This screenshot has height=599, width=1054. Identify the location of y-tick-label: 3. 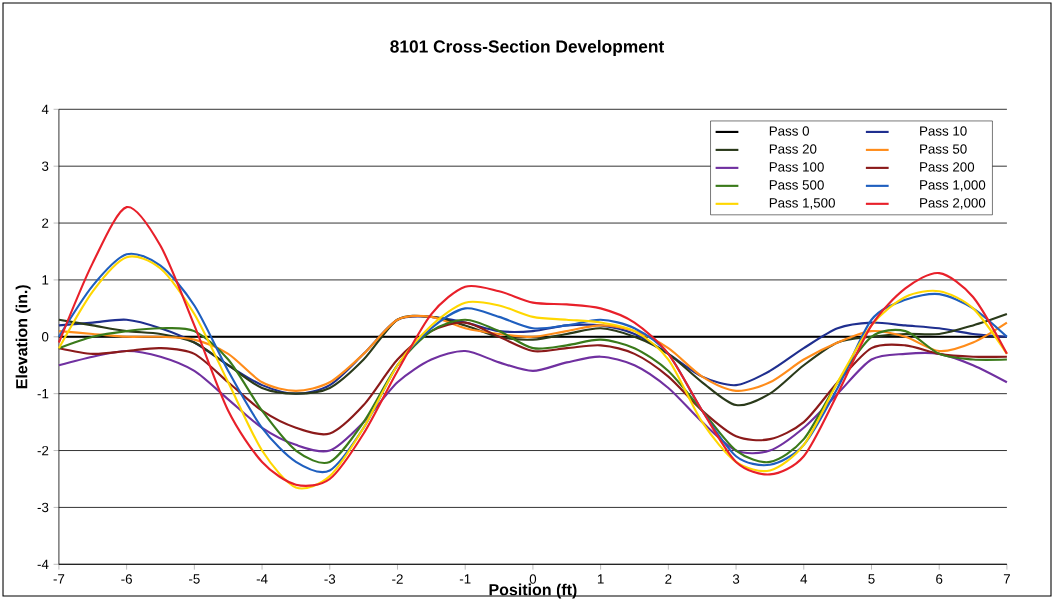
(45, 166).